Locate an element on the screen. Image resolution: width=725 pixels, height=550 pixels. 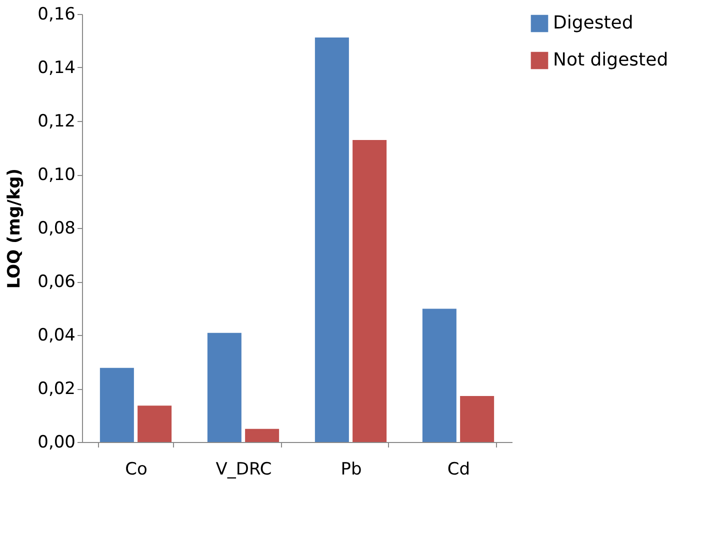
y-tick-label: 0,10 is located at coordinates (57, 175).